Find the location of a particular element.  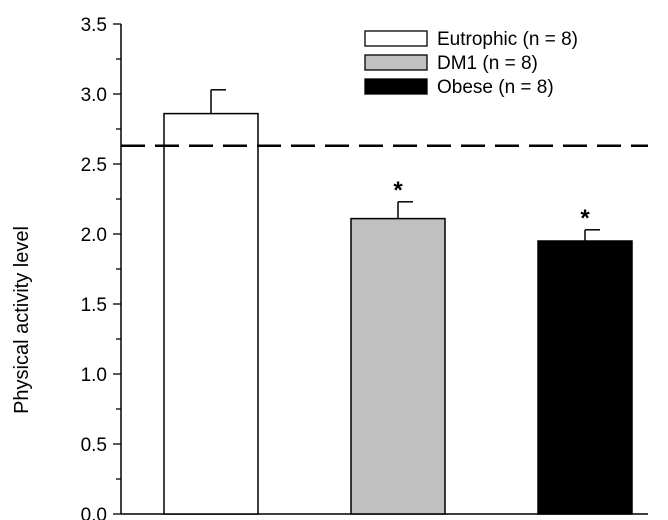

y-tick-label: 1.5 is located at coordinates (94, 305).